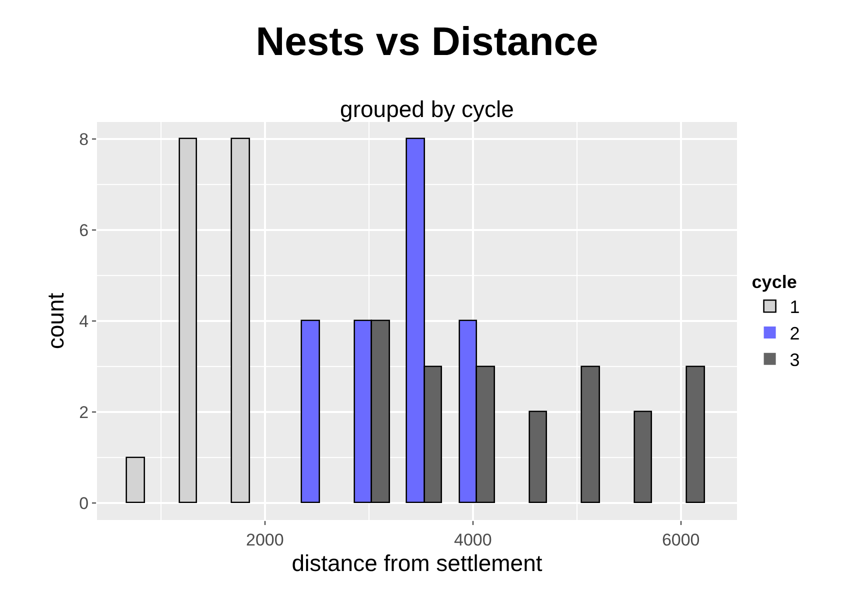  I want to click on legend-label: 3, so click(795, 360).